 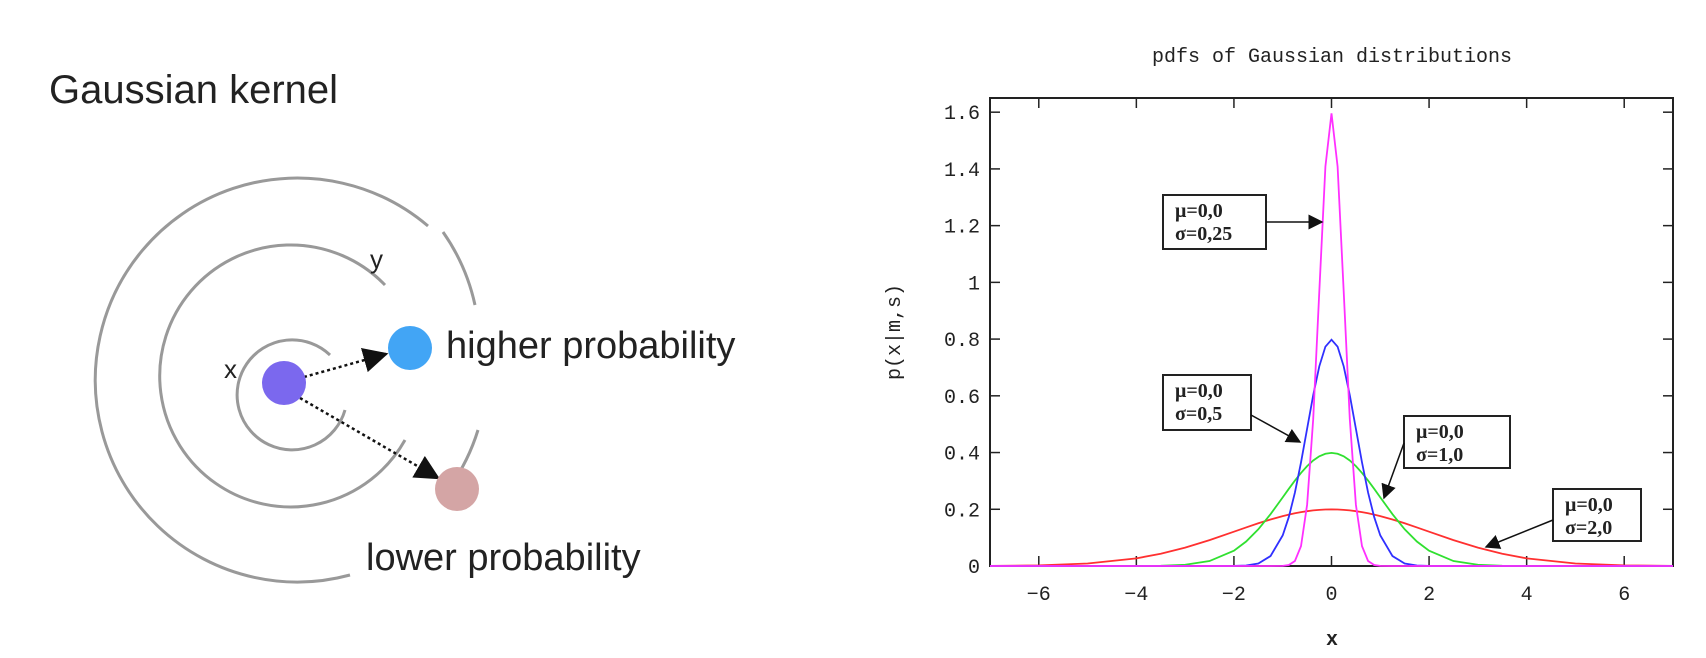 What do you see at coordinates (1588, 528) in the screenshot?
I see `annotation-text: σ=2,0` at bounding box center [1588, 528].